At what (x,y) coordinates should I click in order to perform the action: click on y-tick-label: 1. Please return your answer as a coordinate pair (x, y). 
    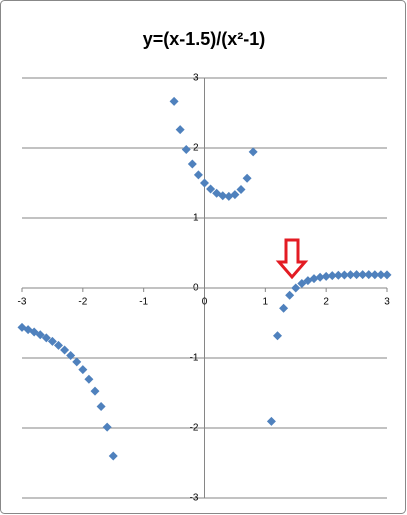
    Looking at the image, I should click on (196, 218).